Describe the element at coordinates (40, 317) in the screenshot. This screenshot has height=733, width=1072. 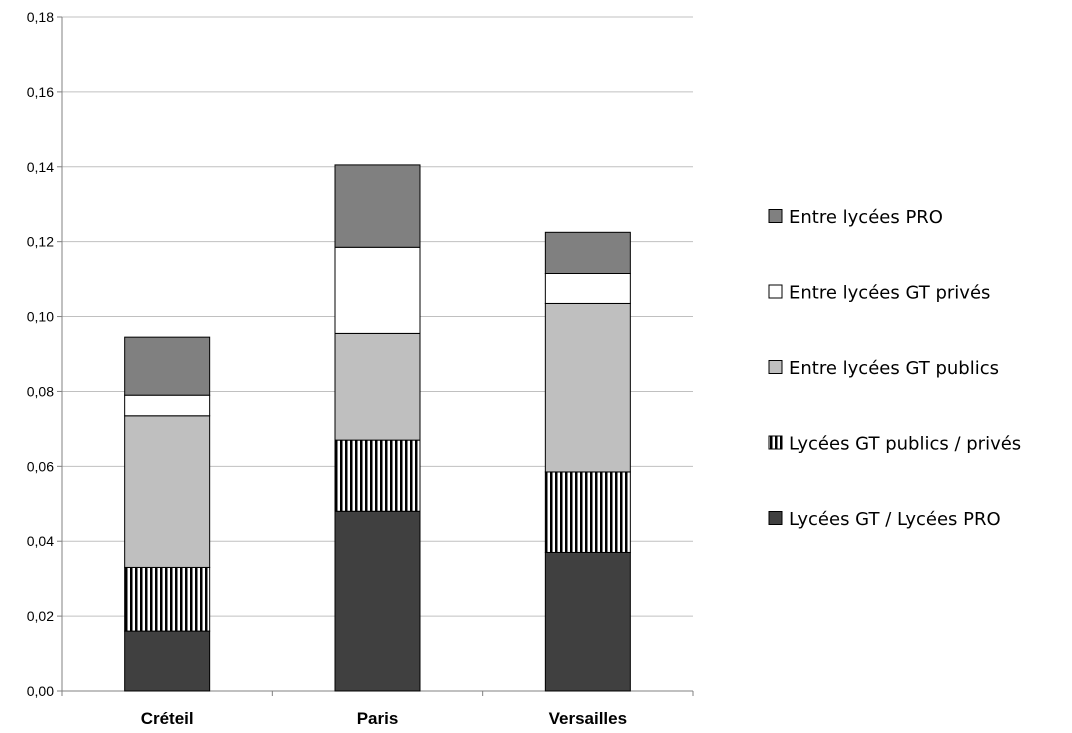
I see `y-tick-label: 0,10` at that location.